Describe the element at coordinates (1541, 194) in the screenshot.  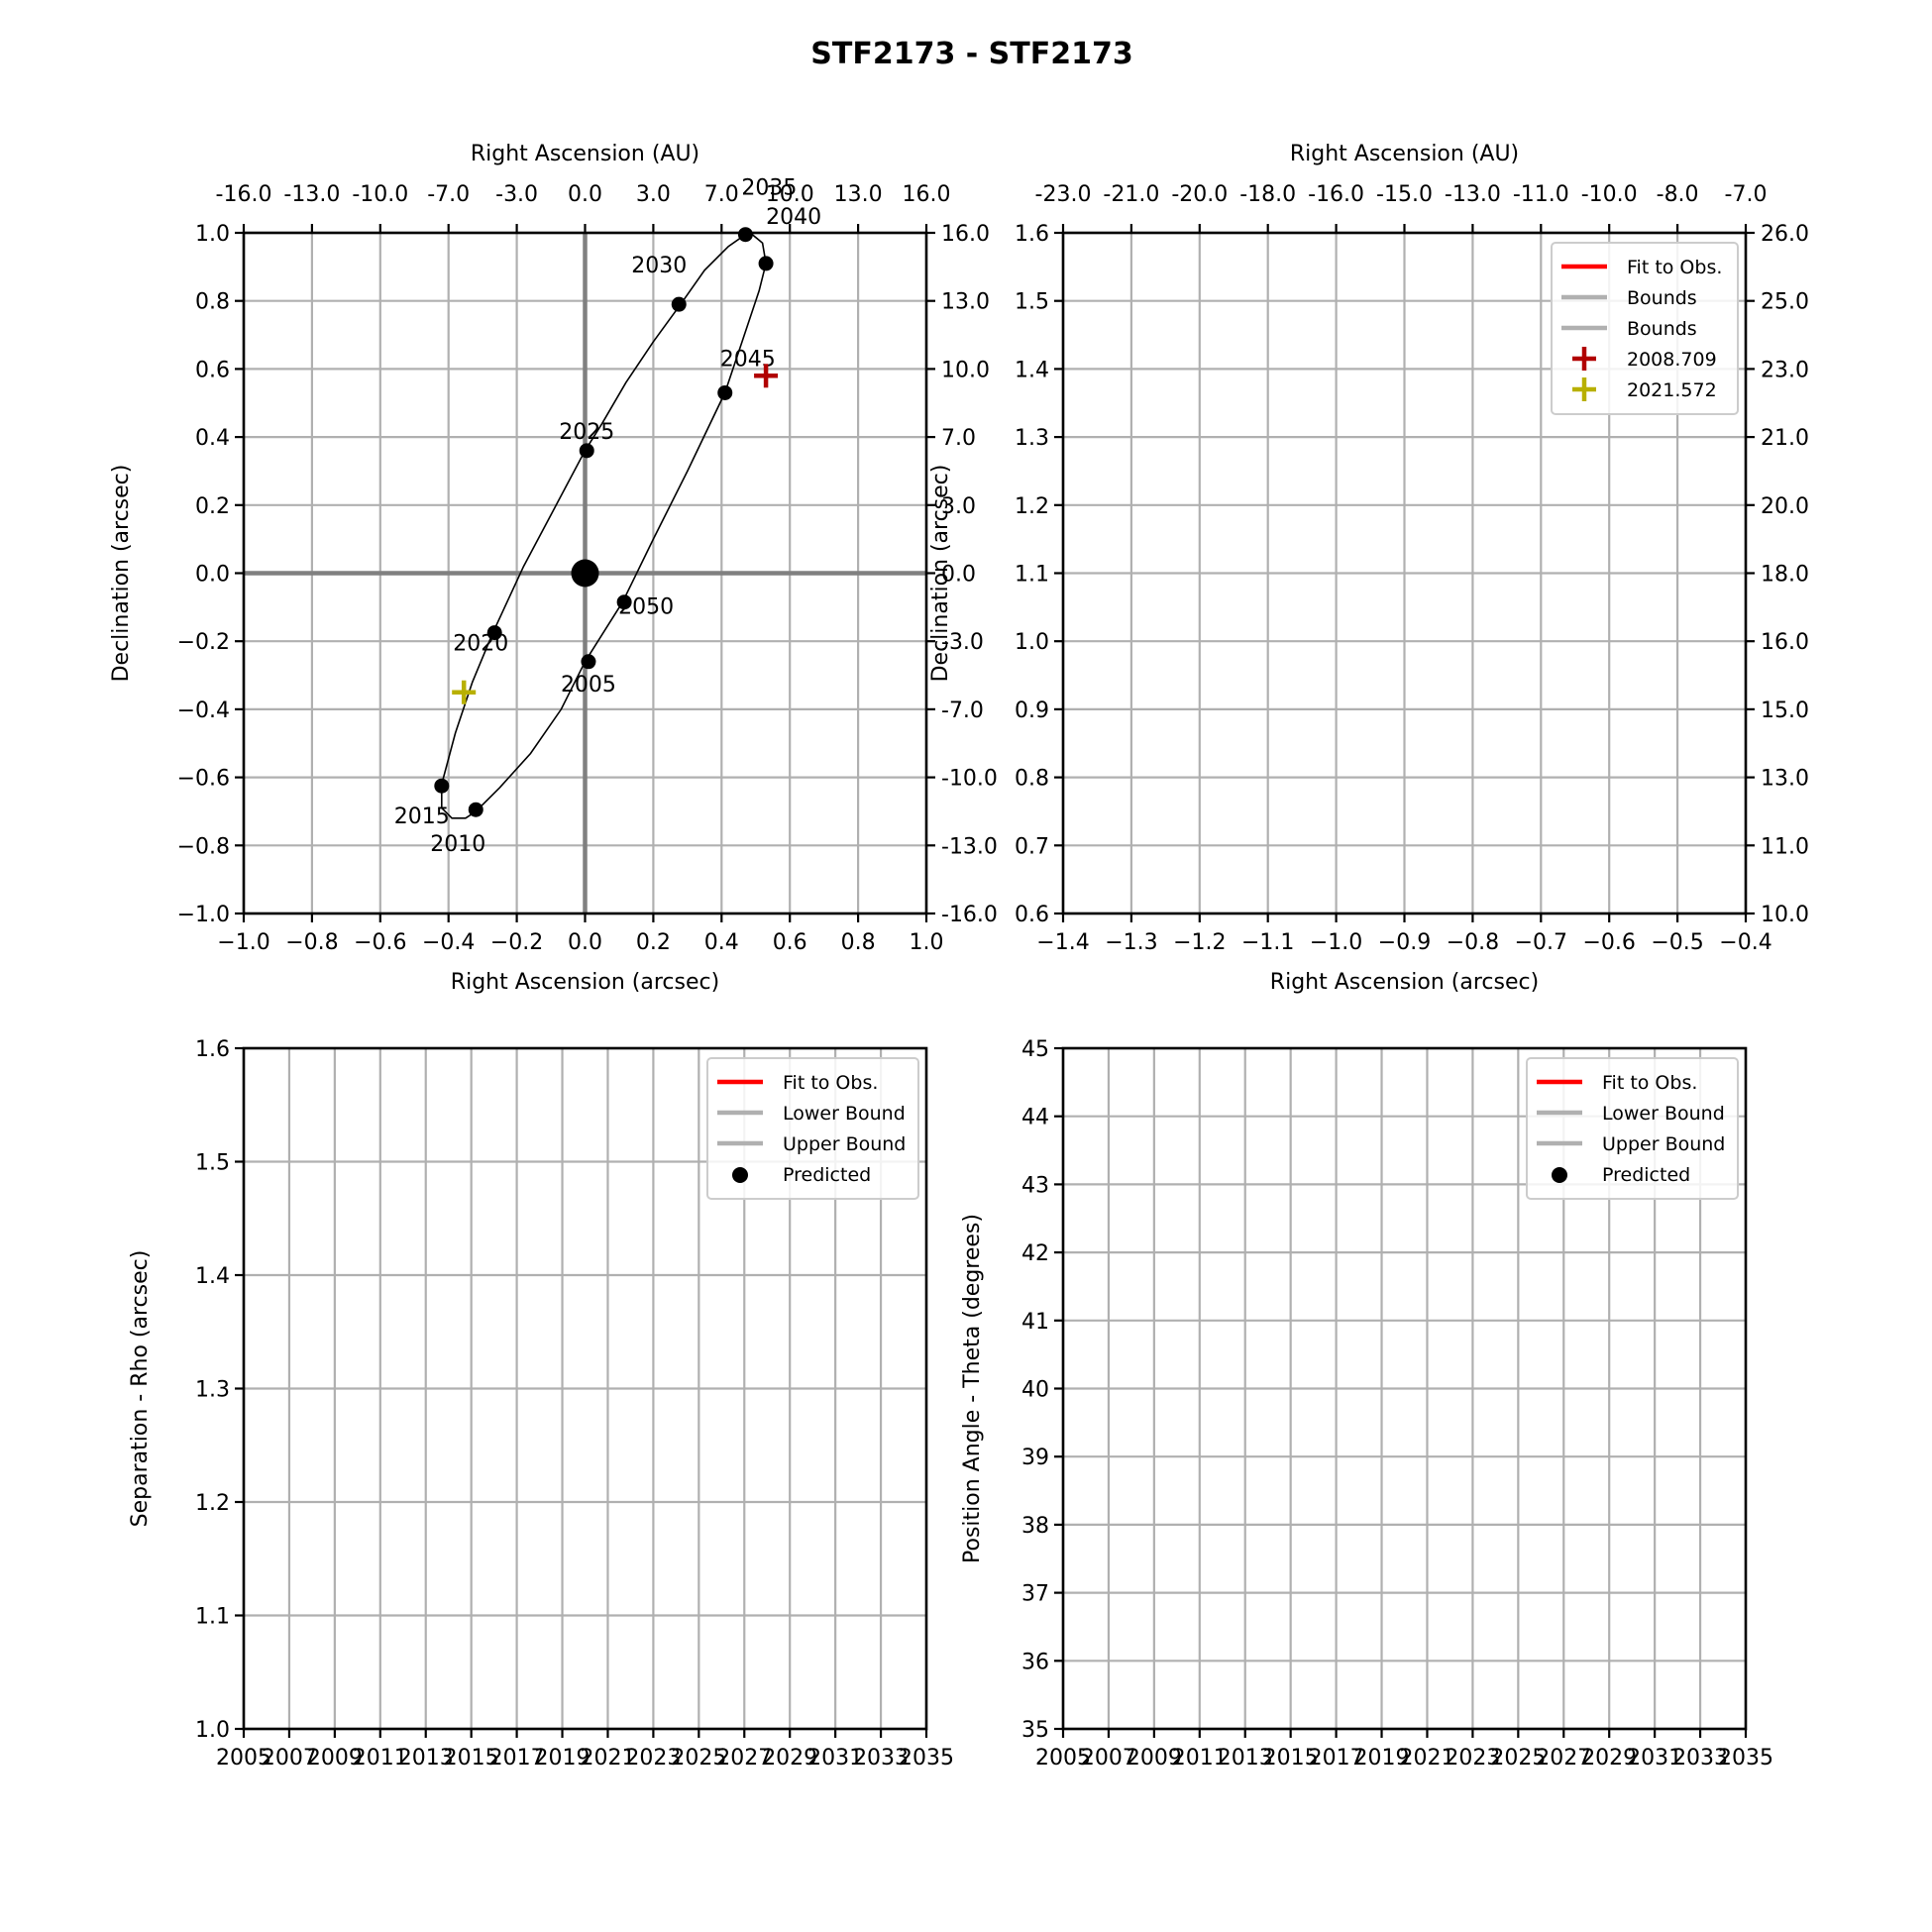
I see `top-x-tick-label: -11.0` at that location.